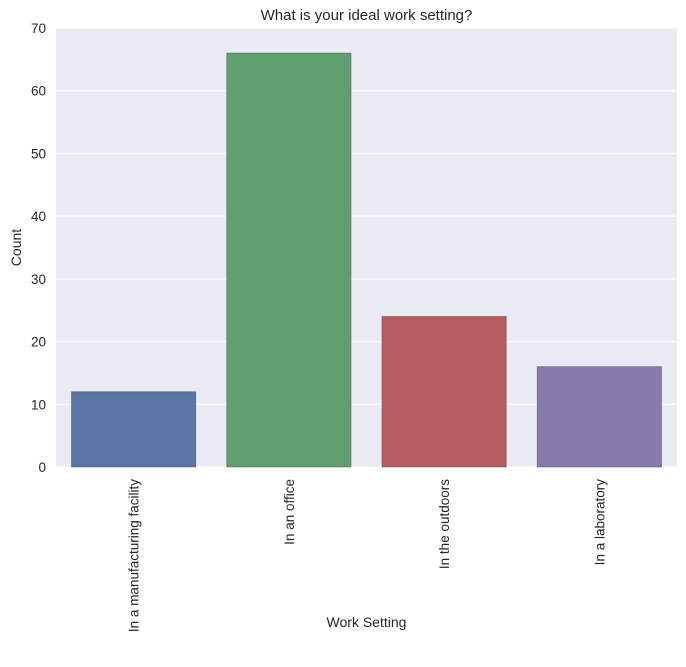  What do you see at coordinates (599, 522) in the screenshot?
I see `x-tick-label: In a laboratory` at bounding box center [599, 522].